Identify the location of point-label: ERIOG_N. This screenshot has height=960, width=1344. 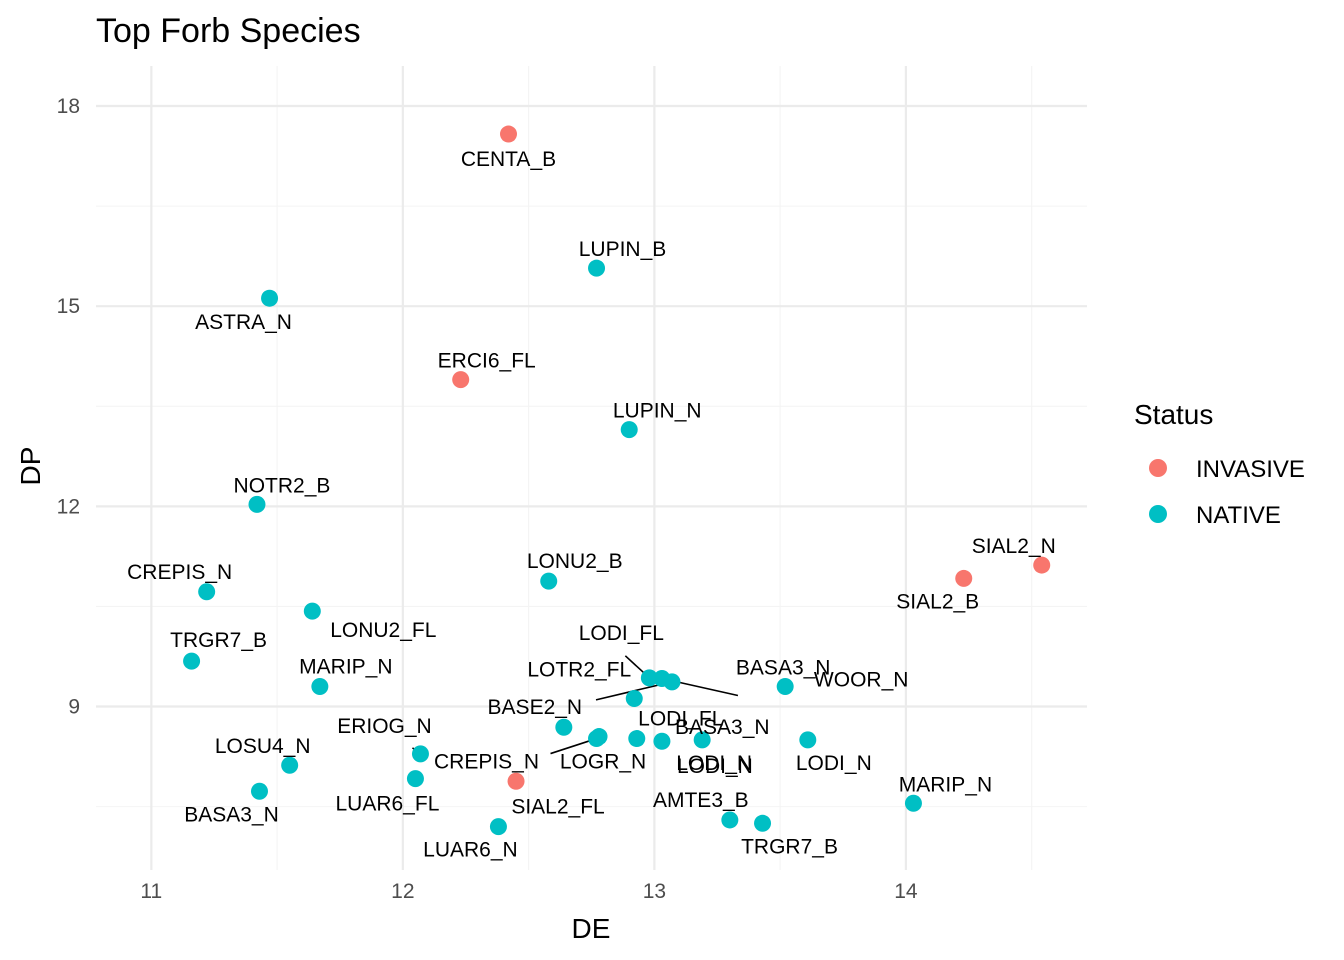
(384, 726).